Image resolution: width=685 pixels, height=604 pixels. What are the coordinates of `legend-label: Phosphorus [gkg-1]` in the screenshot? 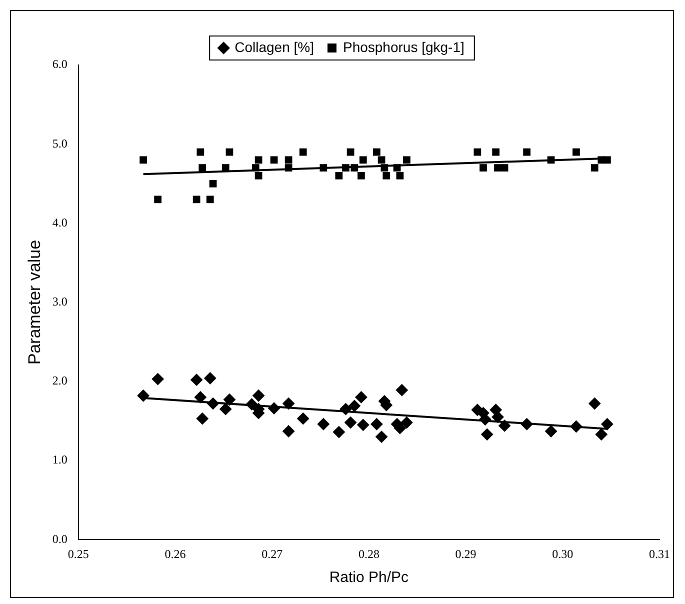 It's located at (403, 46).